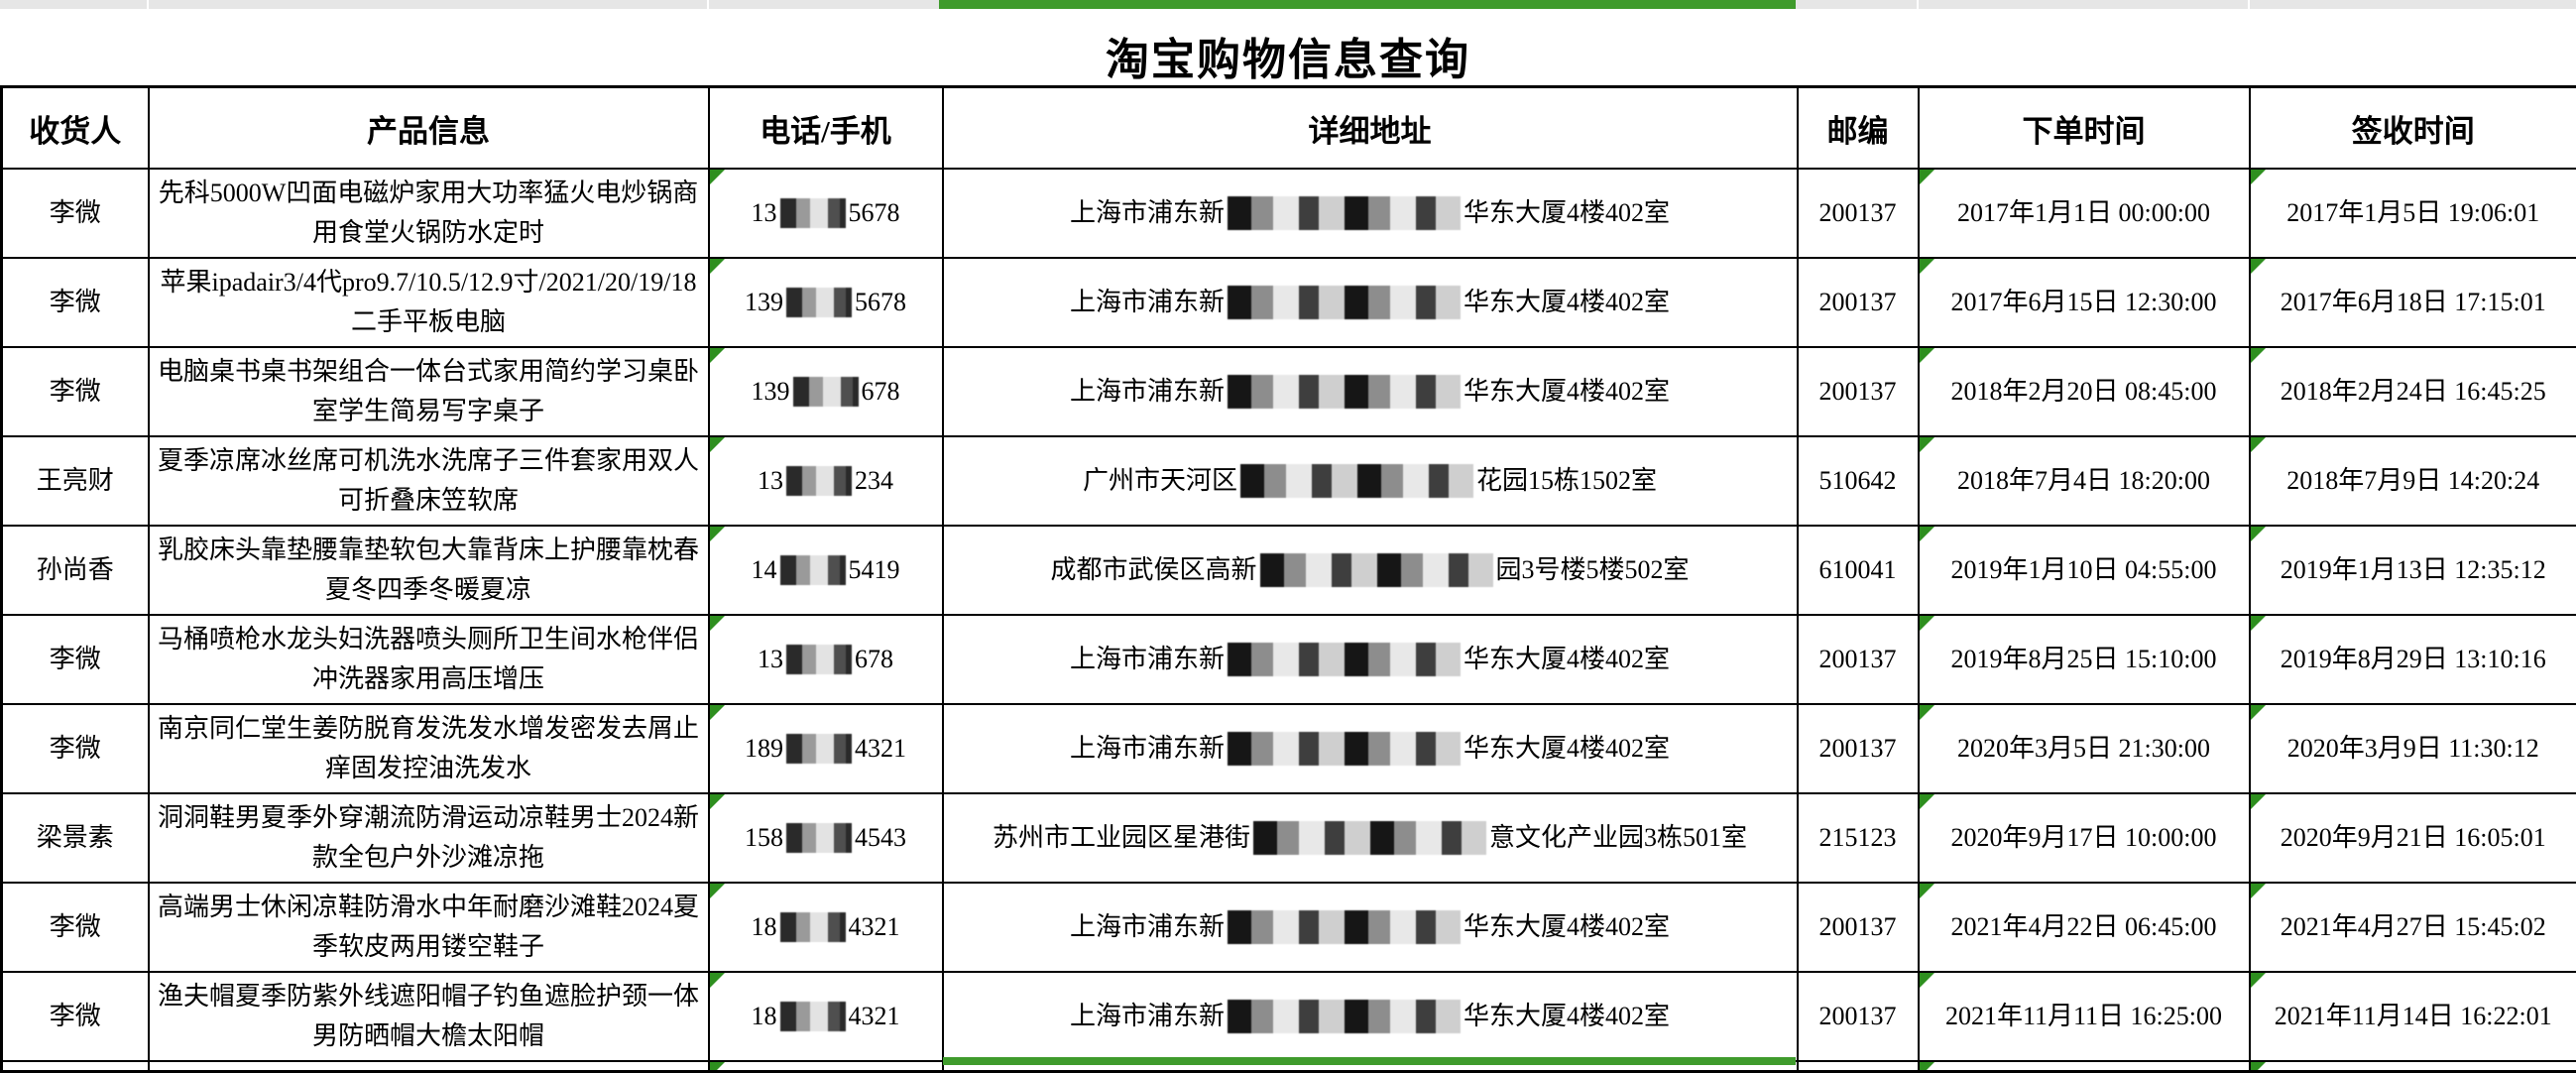 The height and width of the screenshot is (1073, 2576). What do you see at coordinates (429, 1017) in the screenshot?
I see `cell-product: 渔夫帽夏季防紫外线遮阳帽子钓鱼遮脸护颈一体男防晒帽大檐太阳帽` at bounding box center [429, 1017].